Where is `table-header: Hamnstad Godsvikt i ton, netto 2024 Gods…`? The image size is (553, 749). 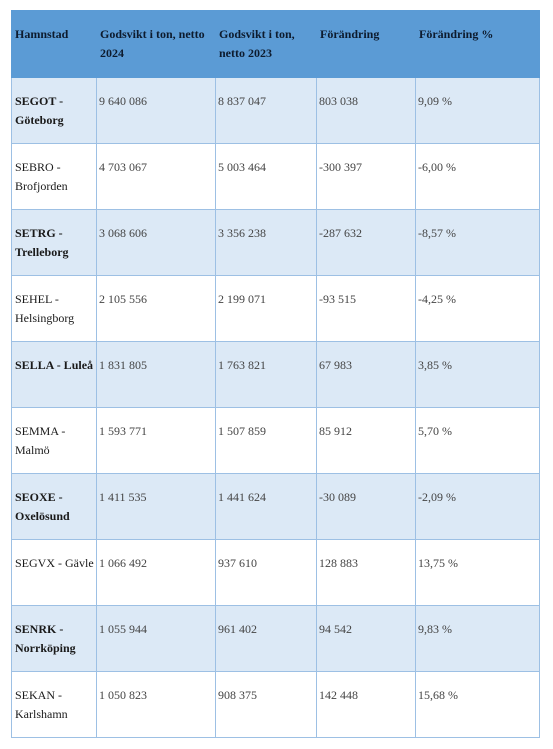
table-header: Hamnstad Godsvikt i ton, netto 2024 Gods… is located at coordinates (275, 44).